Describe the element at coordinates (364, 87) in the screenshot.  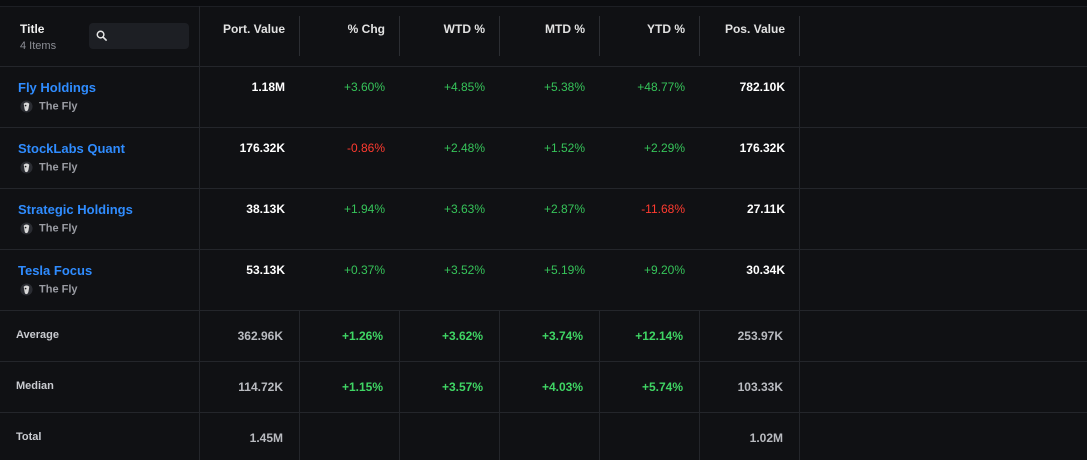
I see `chg-cell: +3.60%` at that location.